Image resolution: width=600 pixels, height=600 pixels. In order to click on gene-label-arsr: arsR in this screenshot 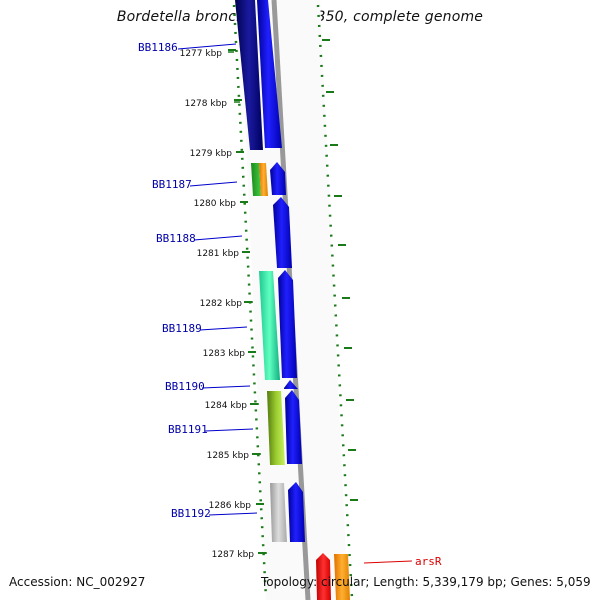, I will do `click(428, 561)`.